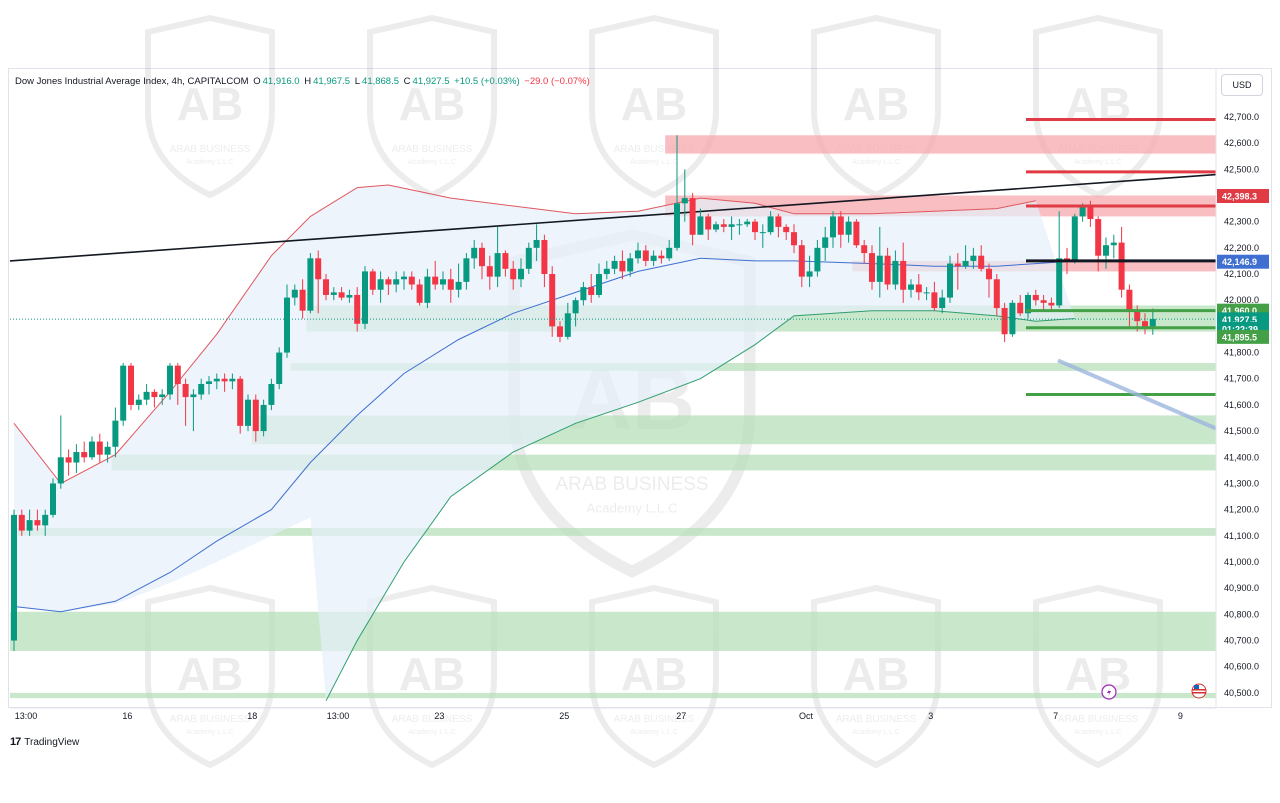 The width and height of the screenshot is (1280, 803). Describe the element at coordinates (1242, 85) in the screenshot. I see `currency-selector: USD` at that location.